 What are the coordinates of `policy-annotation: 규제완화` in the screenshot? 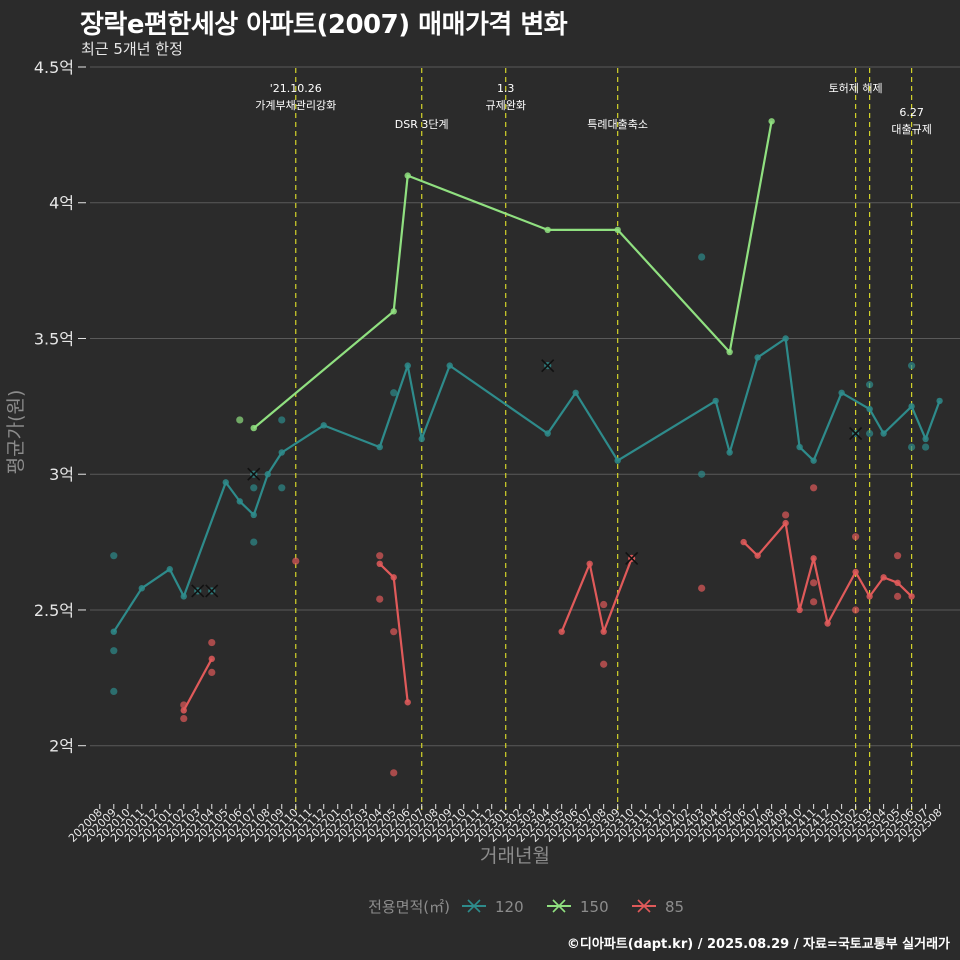 It's located at (505, 105).